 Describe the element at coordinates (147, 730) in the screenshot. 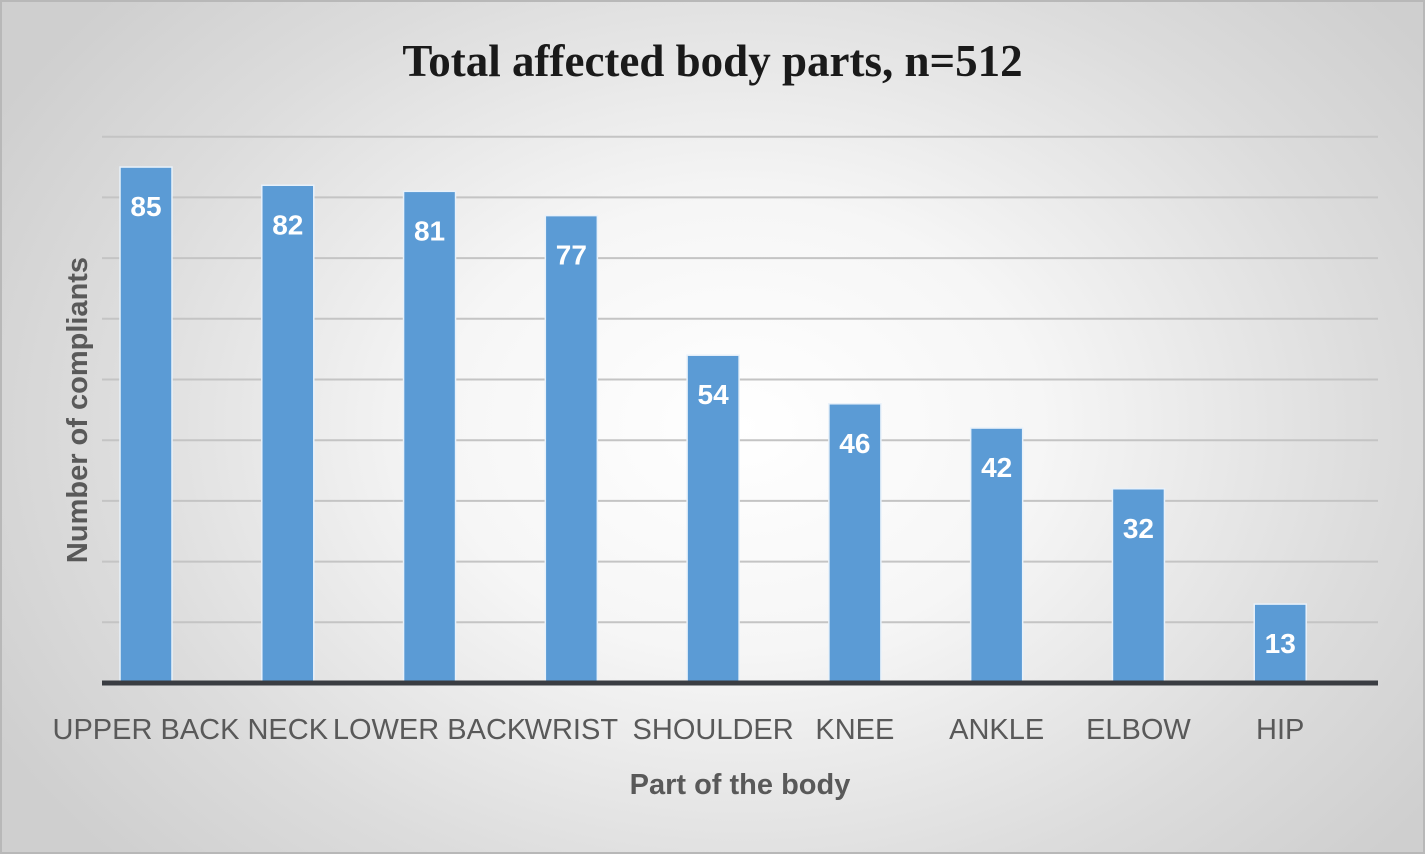

I see `x-tick-label: UPPER BACK` at that location.